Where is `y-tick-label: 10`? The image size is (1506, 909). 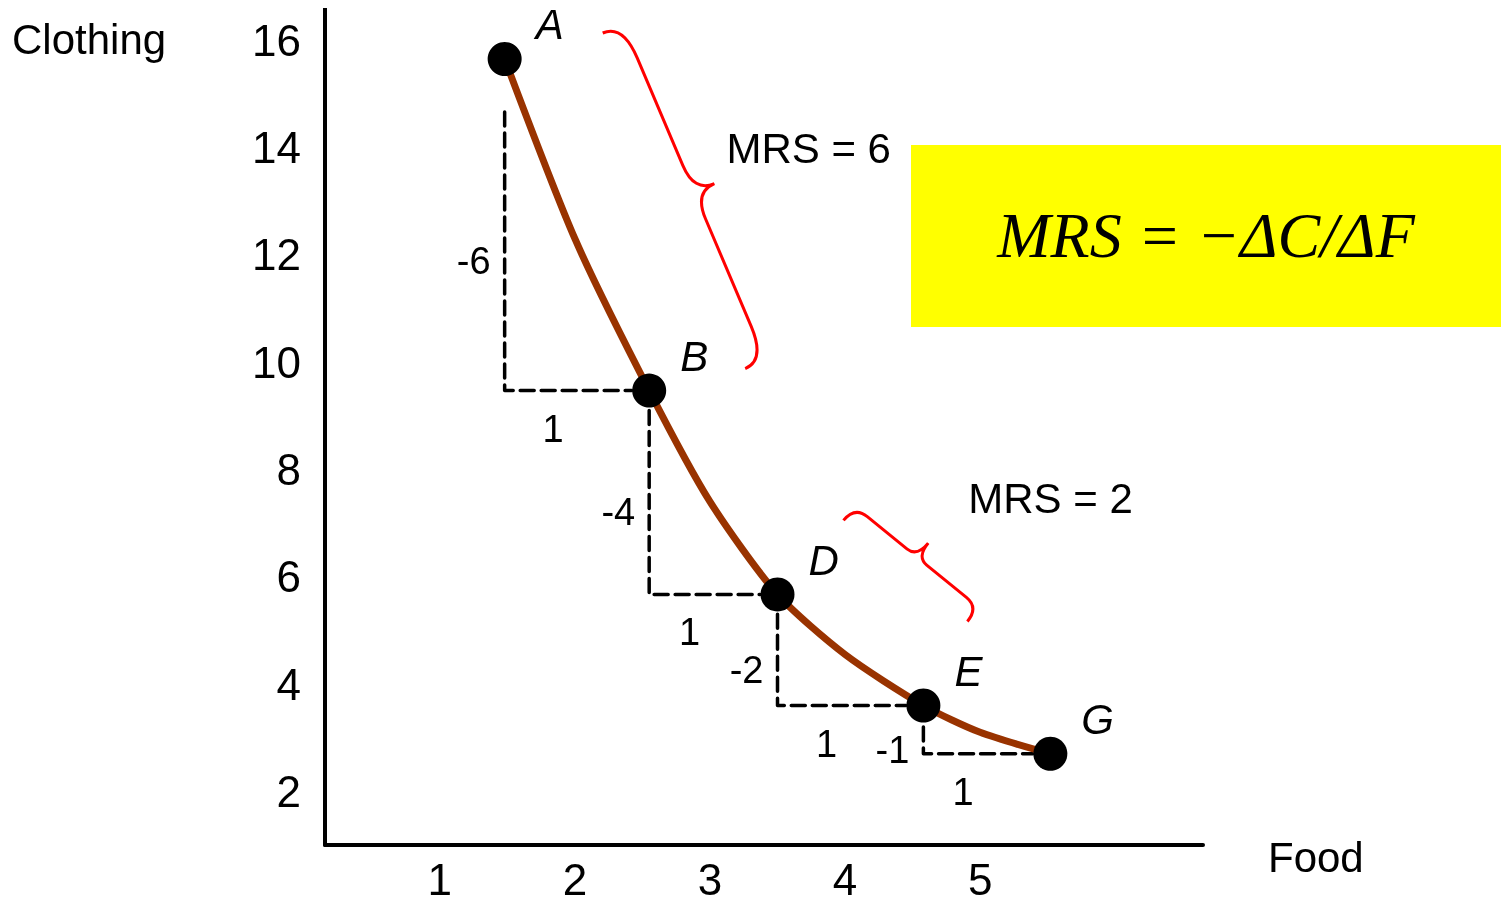 y-tick-label: 10 is located at coordinates (276, 362).